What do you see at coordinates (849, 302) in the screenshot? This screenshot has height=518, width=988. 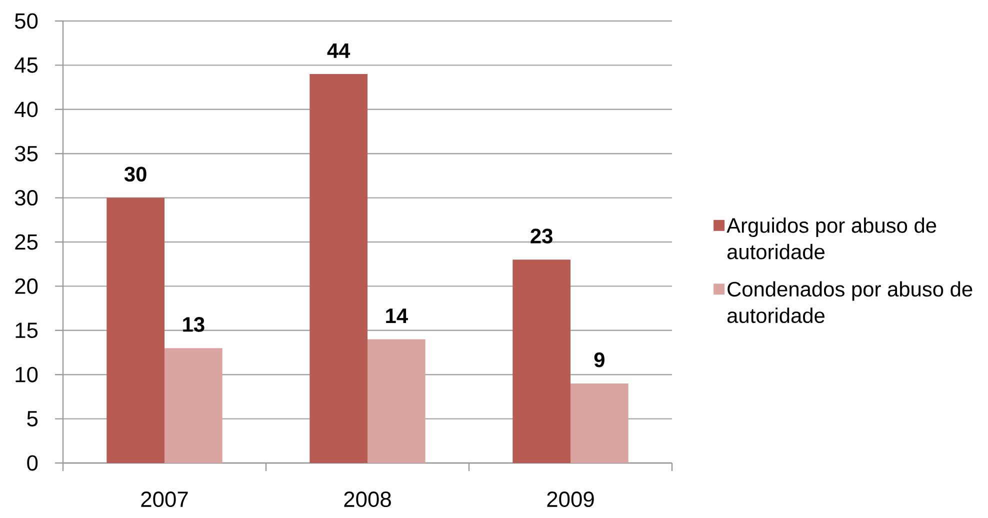 I see `legend-label: Condenados por abuso de autoridade` at bounding box center [849, 302].